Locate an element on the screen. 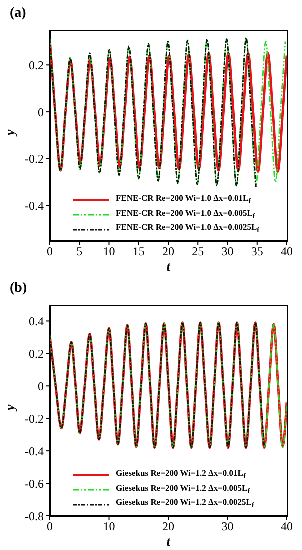 This screenshot has height=550, width=302. x-tick-label: 35 is located at coordinates (257, 251).